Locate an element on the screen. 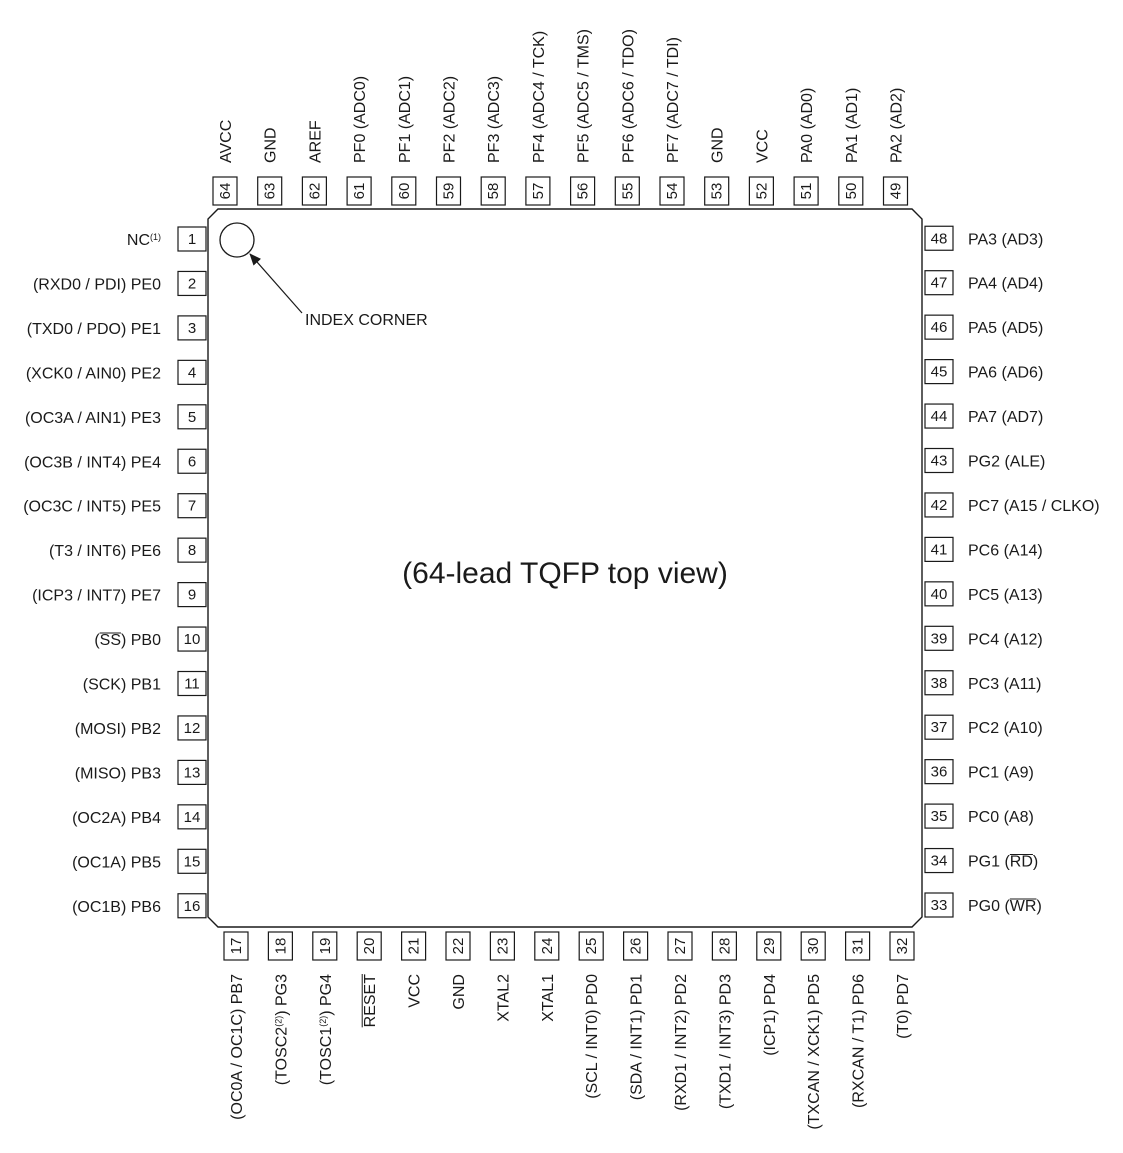 This screenshot has width=1123, height=1153. pin-number: 4 is located at coordinates (192, 372).